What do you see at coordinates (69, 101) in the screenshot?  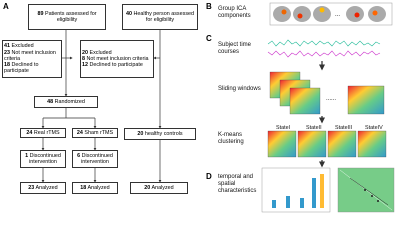 I see `label: Randomized` at bounding box center [69, 101].